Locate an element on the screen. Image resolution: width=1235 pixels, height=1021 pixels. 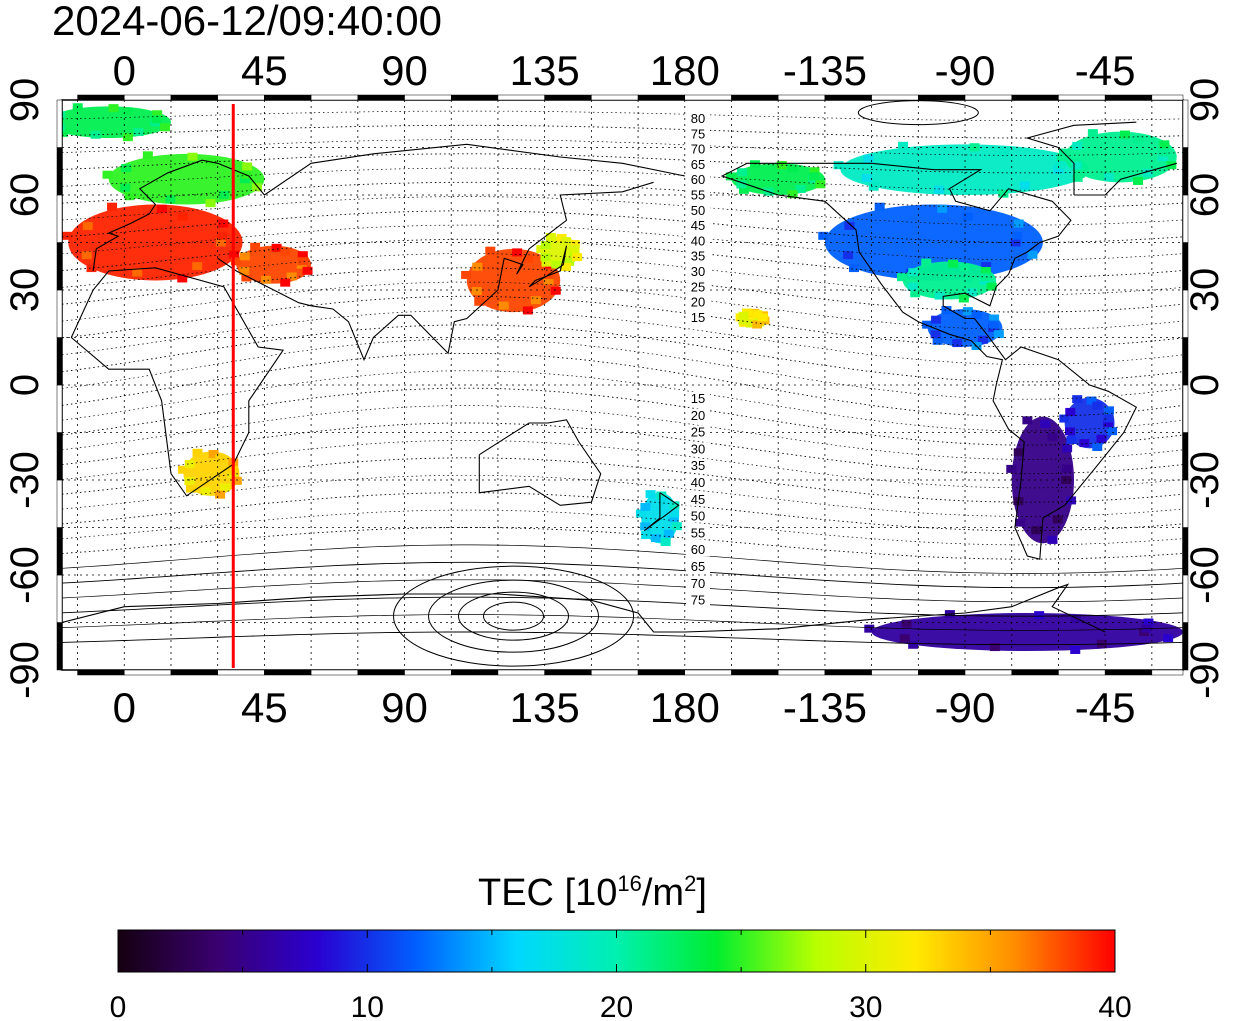
contour-label: 80 is located at coordinates (698, 118).